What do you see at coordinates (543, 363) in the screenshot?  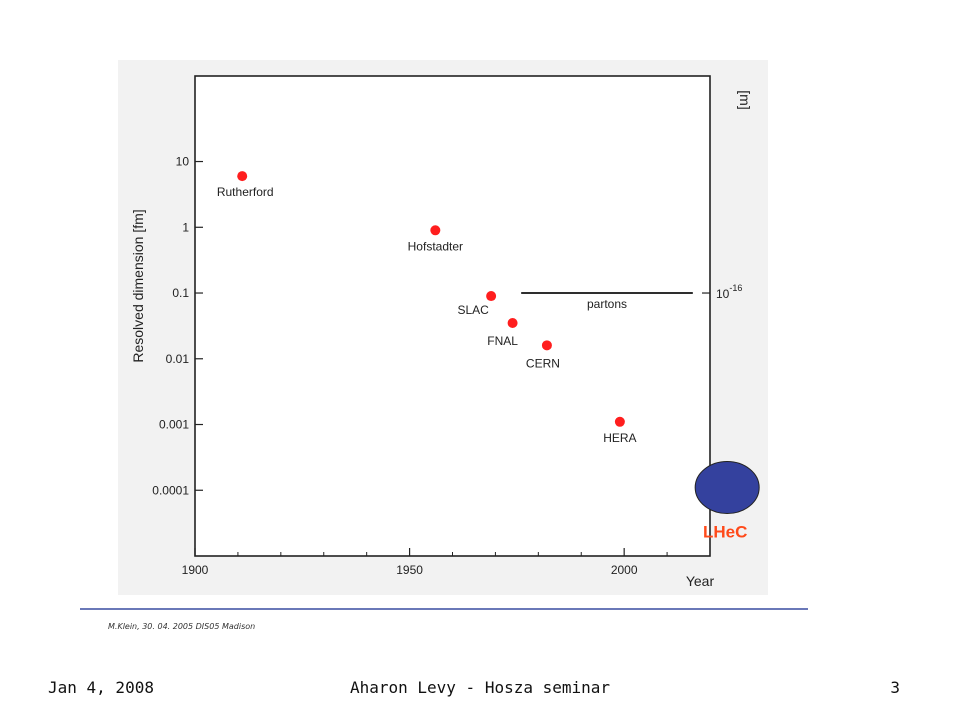 I see `data-point-label: CERN` at bounding box center [543, 363].